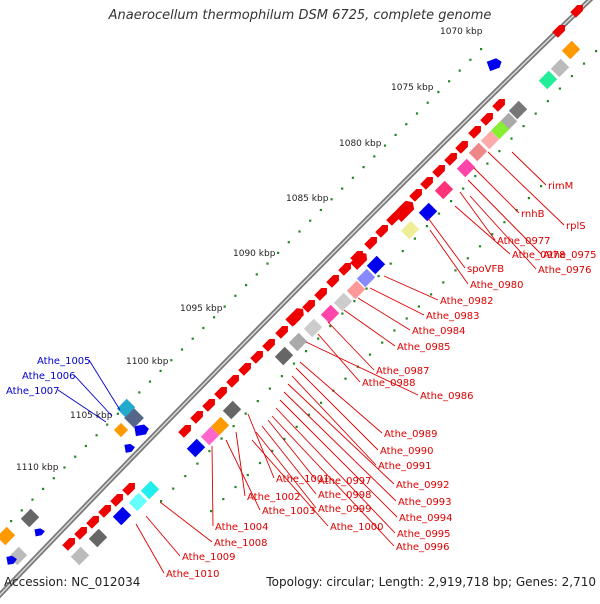 The width and height of the screenshot is (600, 604). Describe the element at coordinates (576, 226) in the screenshot. I see `gene-label: rplS` at that location.